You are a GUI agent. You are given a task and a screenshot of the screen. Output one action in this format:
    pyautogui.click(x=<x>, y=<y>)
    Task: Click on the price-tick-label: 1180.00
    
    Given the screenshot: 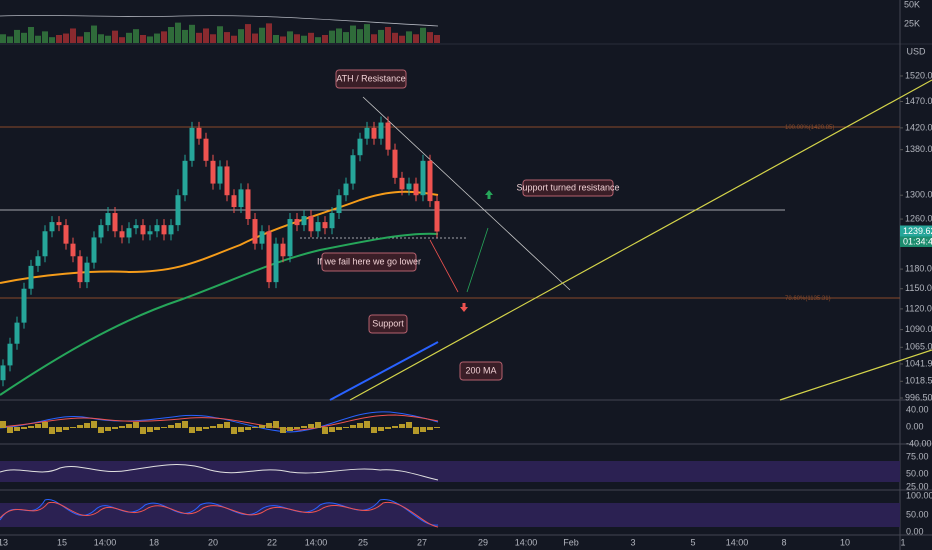 What is the action you would take?
    pyautogui.click(x=918, y=268)
    